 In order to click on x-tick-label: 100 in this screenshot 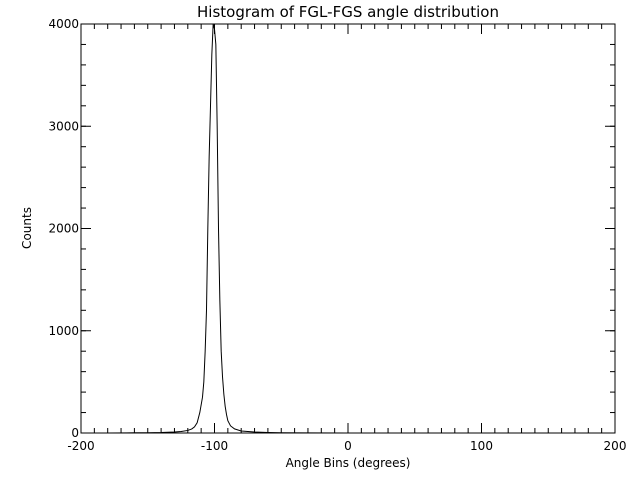, I will do `click(481, 446)`.